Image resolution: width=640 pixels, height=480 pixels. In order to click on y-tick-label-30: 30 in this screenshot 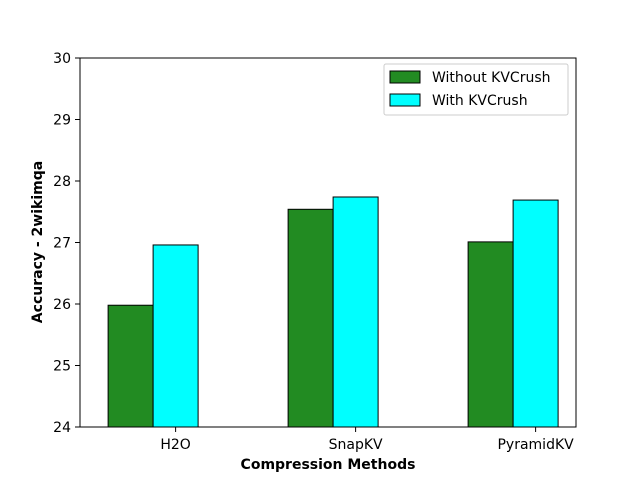, I will do `click(62, 59)`.